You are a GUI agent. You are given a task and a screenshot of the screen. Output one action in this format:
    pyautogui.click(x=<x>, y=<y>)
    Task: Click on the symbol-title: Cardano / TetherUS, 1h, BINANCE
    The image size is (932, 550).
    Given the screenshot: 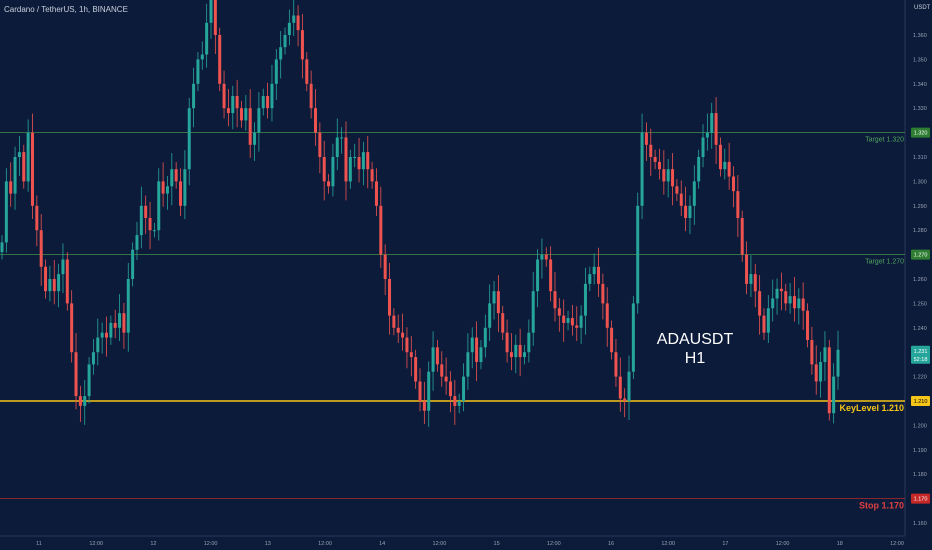 What is the action you would take?
    pyautogui.click(x=66, y=9)
    